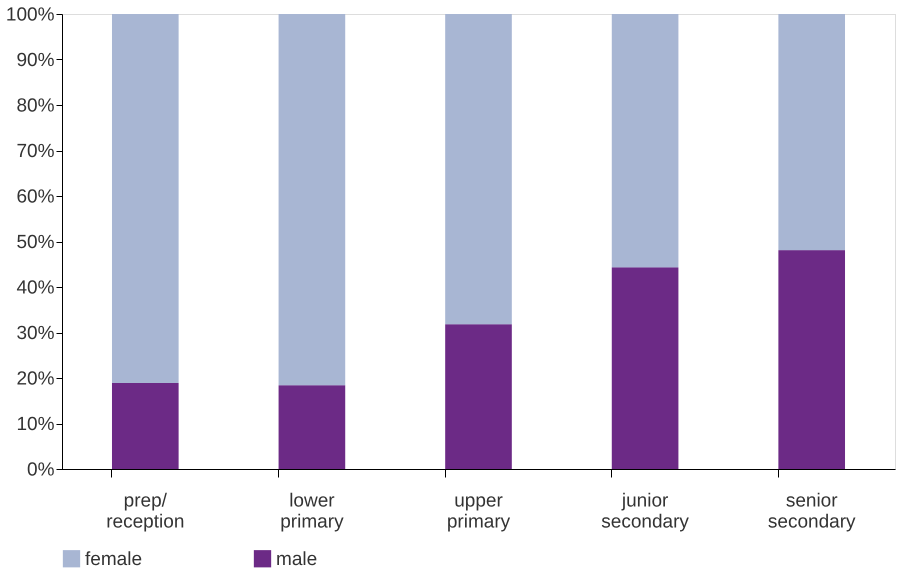 The height and width of the screenshot is (574, 900). Describe the element at coordinates (35, 242) in the screenshot. I see `y-tick-label: 50%` at that location.